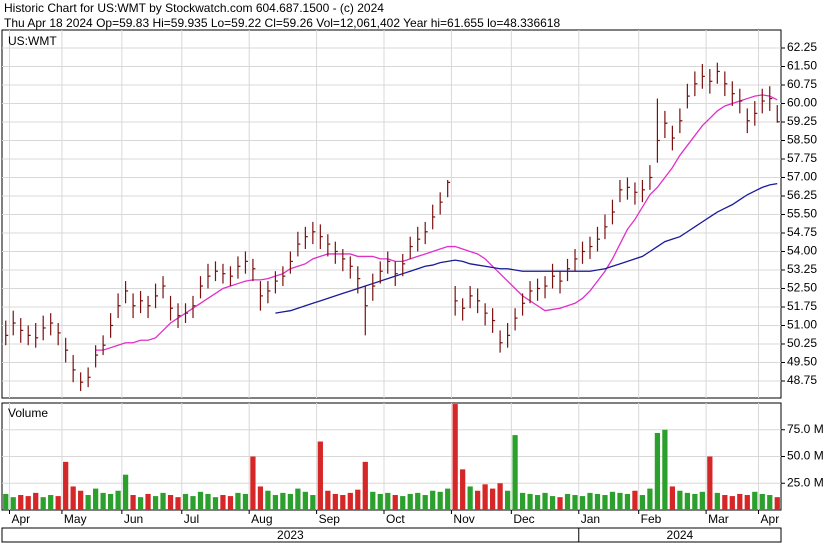  What do you see at coordinates (802, 306) in the screenshot?
I see `y-tick-label: 51.75` at bounding box center [802, 306].